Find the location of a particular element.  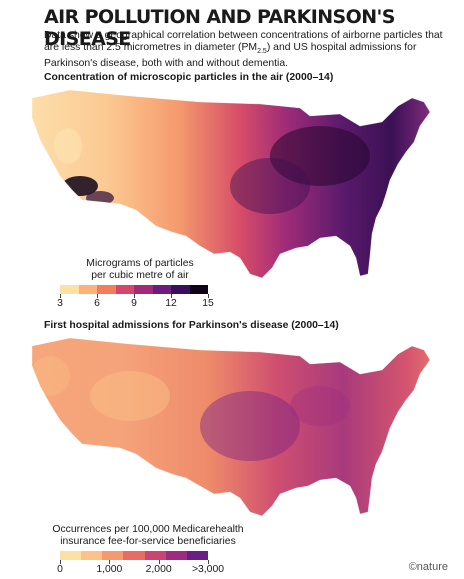

pm25-legend-tick-label: 3 is located at coordinates (60, 303).